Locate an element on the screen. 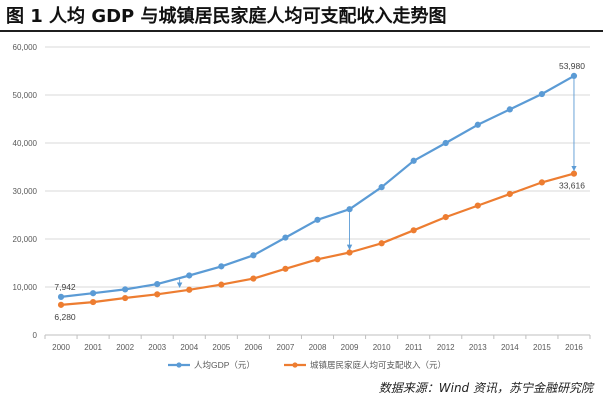  y-tick-label: 50,000 is located at coordinates (25, 95).